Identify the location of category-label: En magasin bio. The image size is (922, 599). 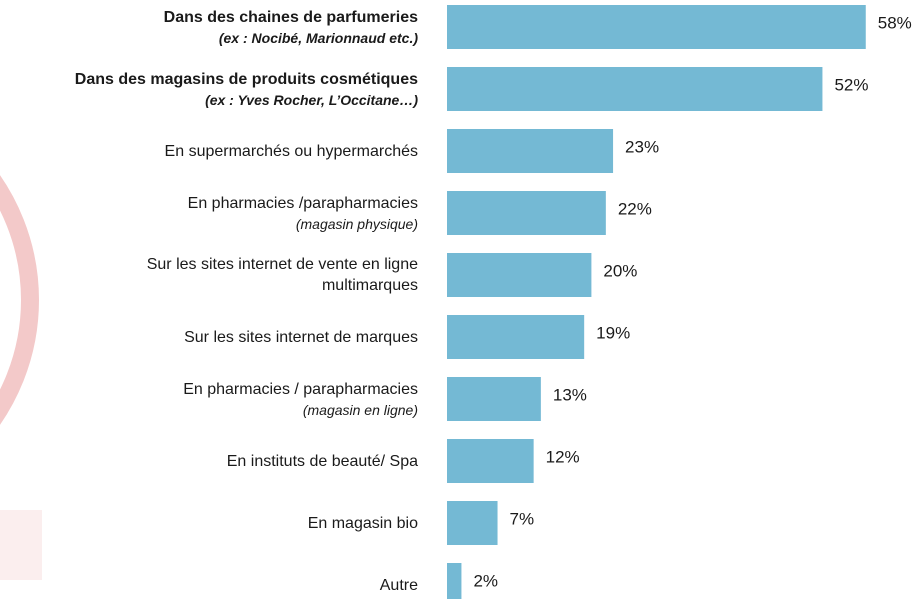
(362, 523).